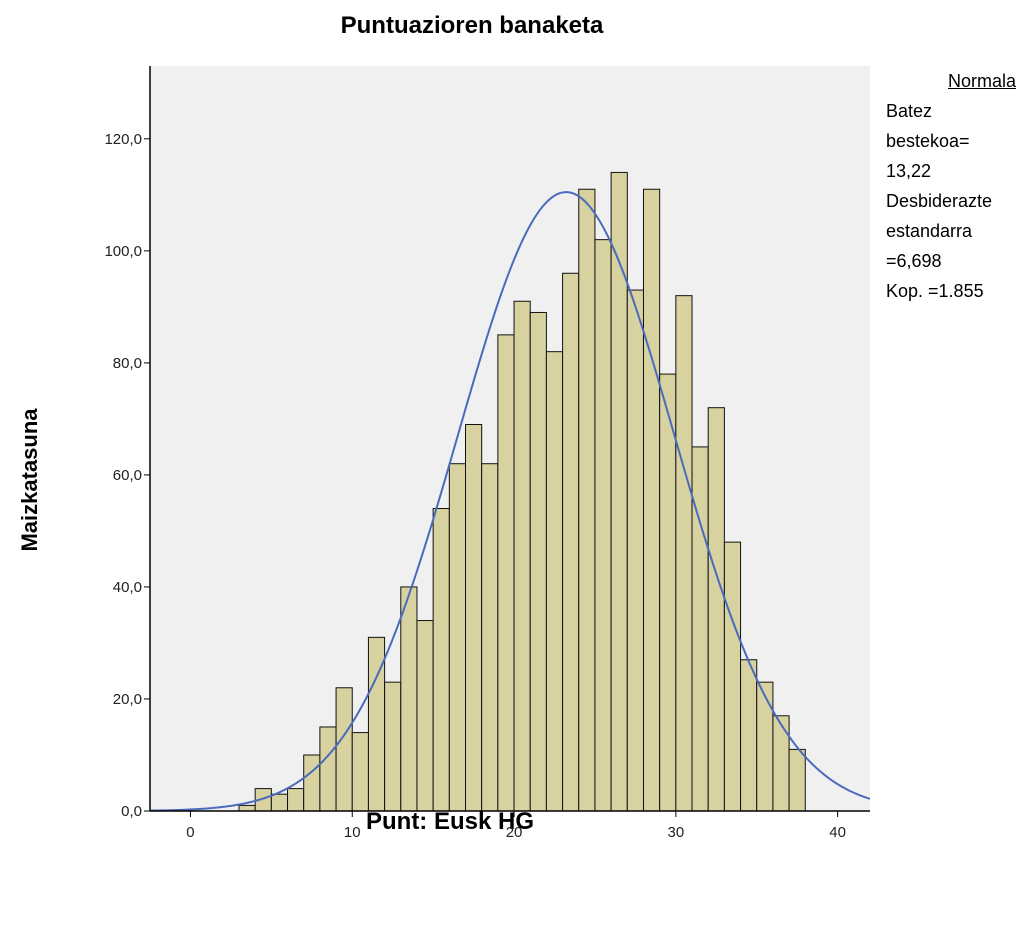  What do you see at coordinates (929, 231) in the screenshot?
I see `legend-line: estandarra` at bounding box center [929, 231].